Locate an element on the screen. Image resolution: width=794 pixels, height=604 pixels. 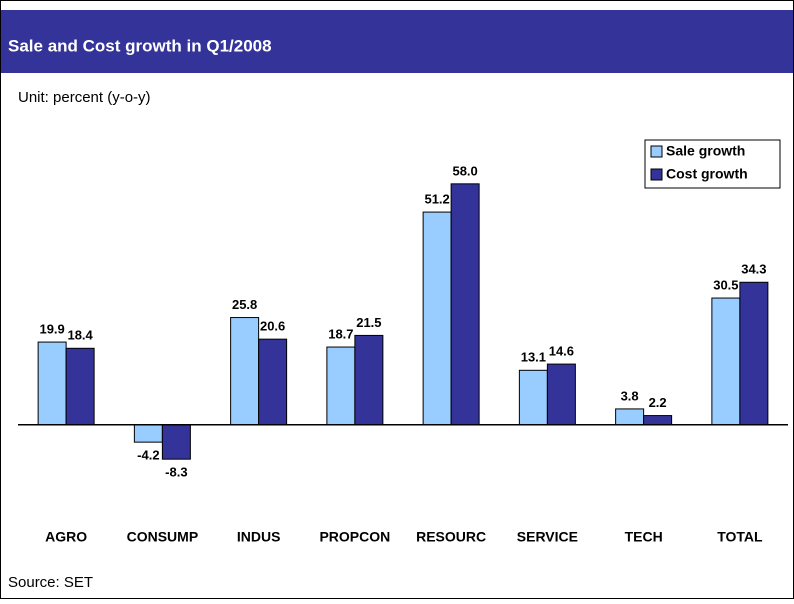
data-label: 34.3 is located at coordinates (753, 269).